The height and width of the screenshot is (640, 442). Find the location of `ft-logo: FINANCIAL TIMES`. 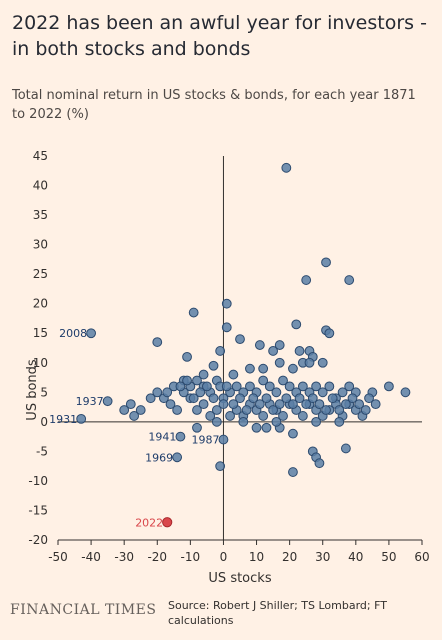

ft-logo: FINANCIAL TIMES is located at coordinates (83, 610).